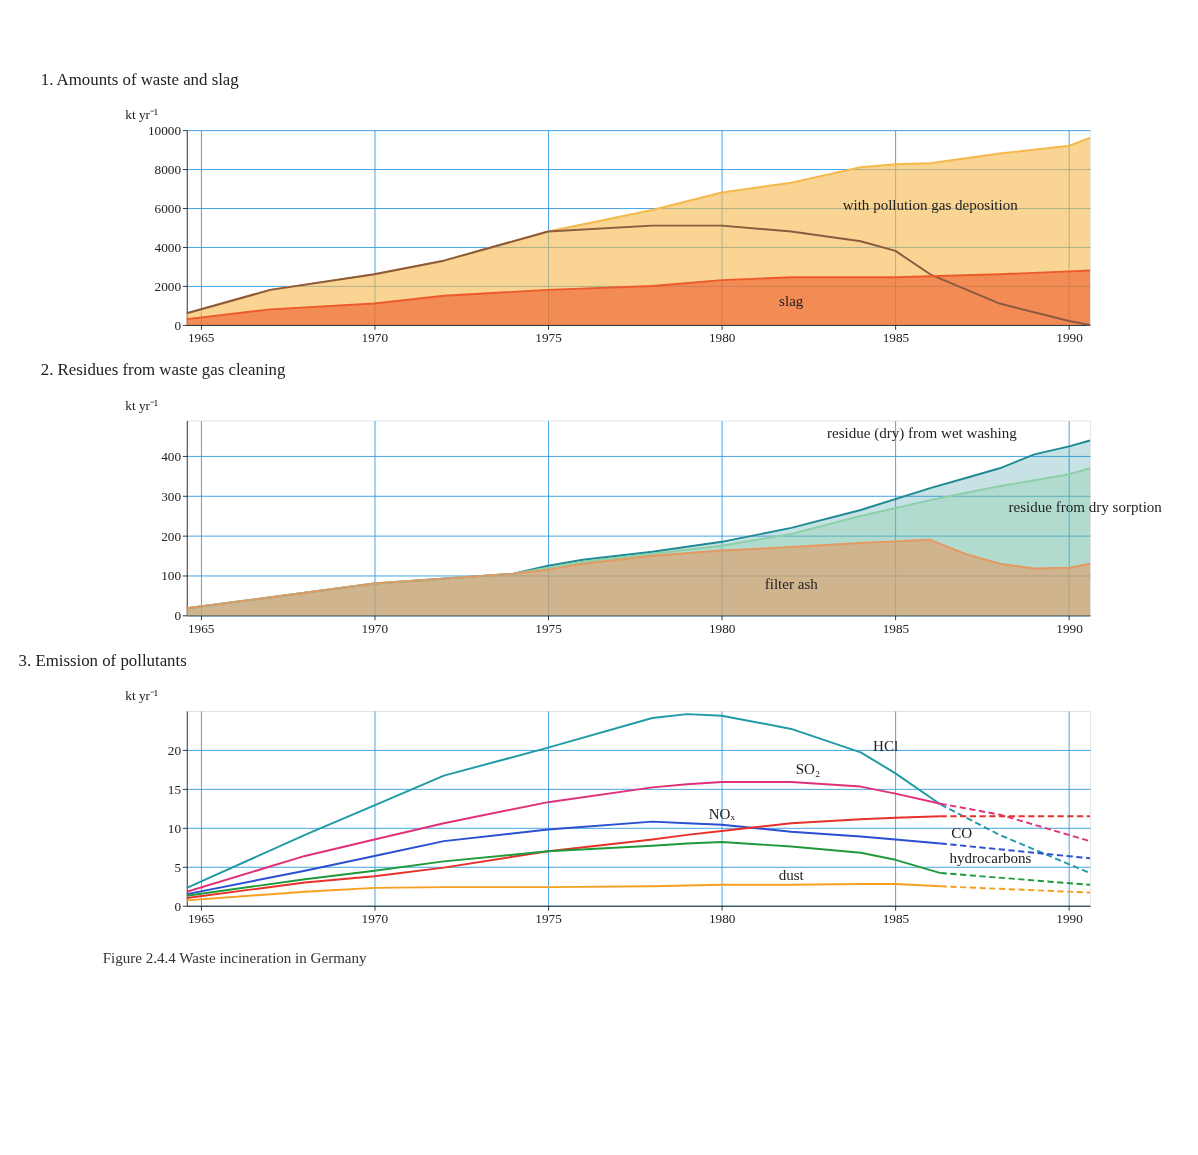 The height and width of the screenshot is (1155, 1198). I want to click on y-tick-label: 5, so click(178, 867).